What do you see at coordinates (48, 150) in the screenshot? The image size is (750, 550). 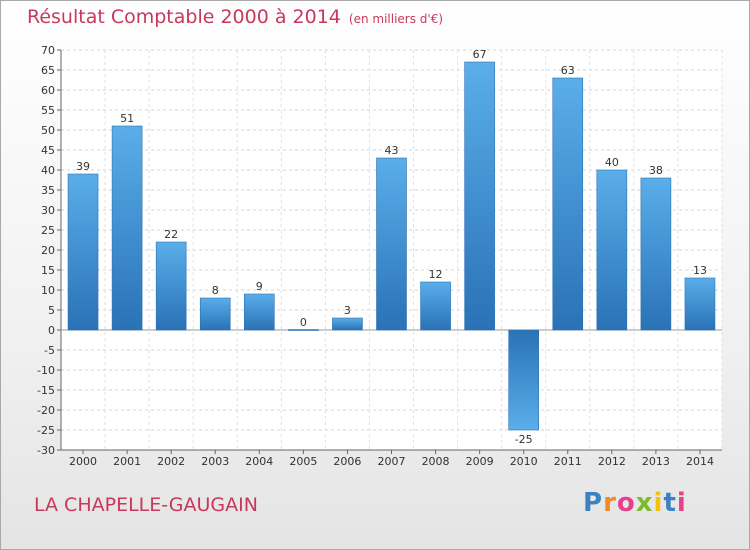 I see `y-tick-label: 45` at bounding box center [48, 150].